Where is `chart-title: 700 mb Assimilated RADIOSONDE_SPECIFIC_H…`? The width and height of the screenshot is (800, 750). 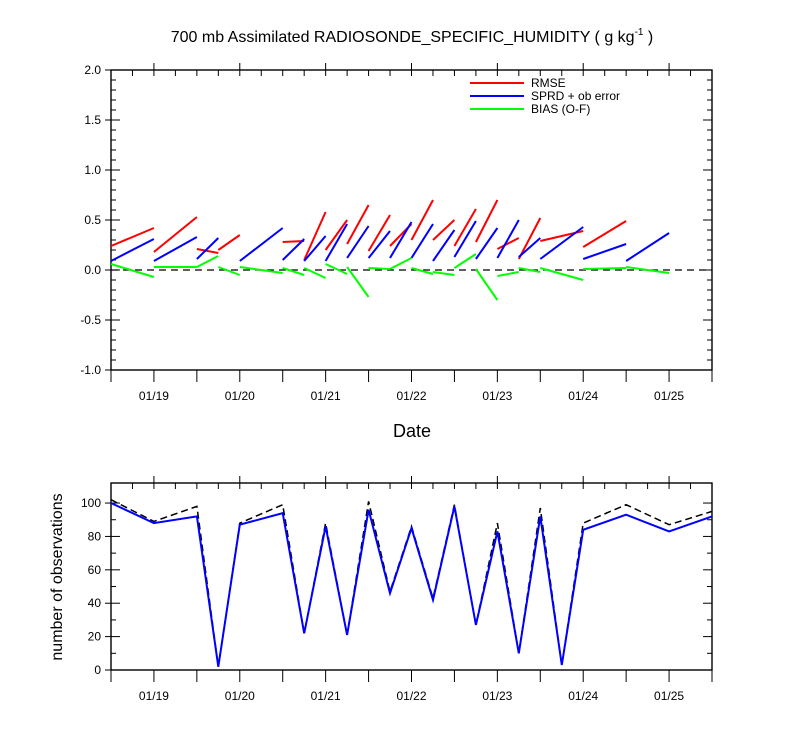
chart-title: 700 mb Assimilated RADIOSONDE_SPECIFIC_H… is located at coordinates (412, 36).